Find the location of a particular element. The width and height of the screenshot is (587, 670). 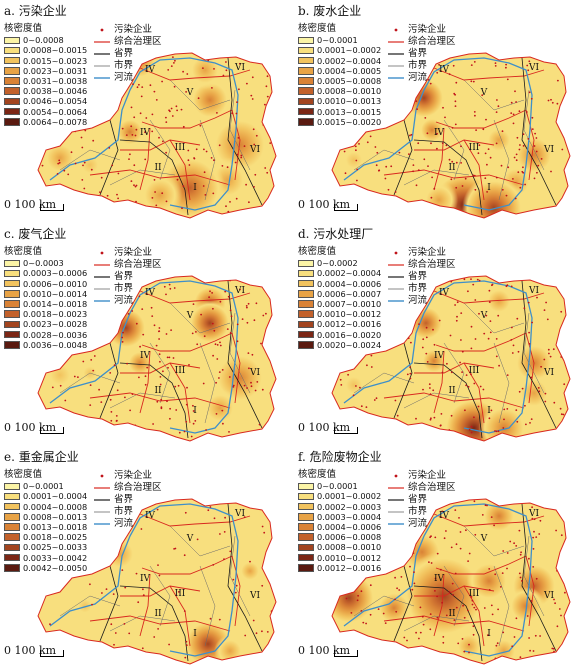

region-label-vi: VI is located at coordinates (239, 68).